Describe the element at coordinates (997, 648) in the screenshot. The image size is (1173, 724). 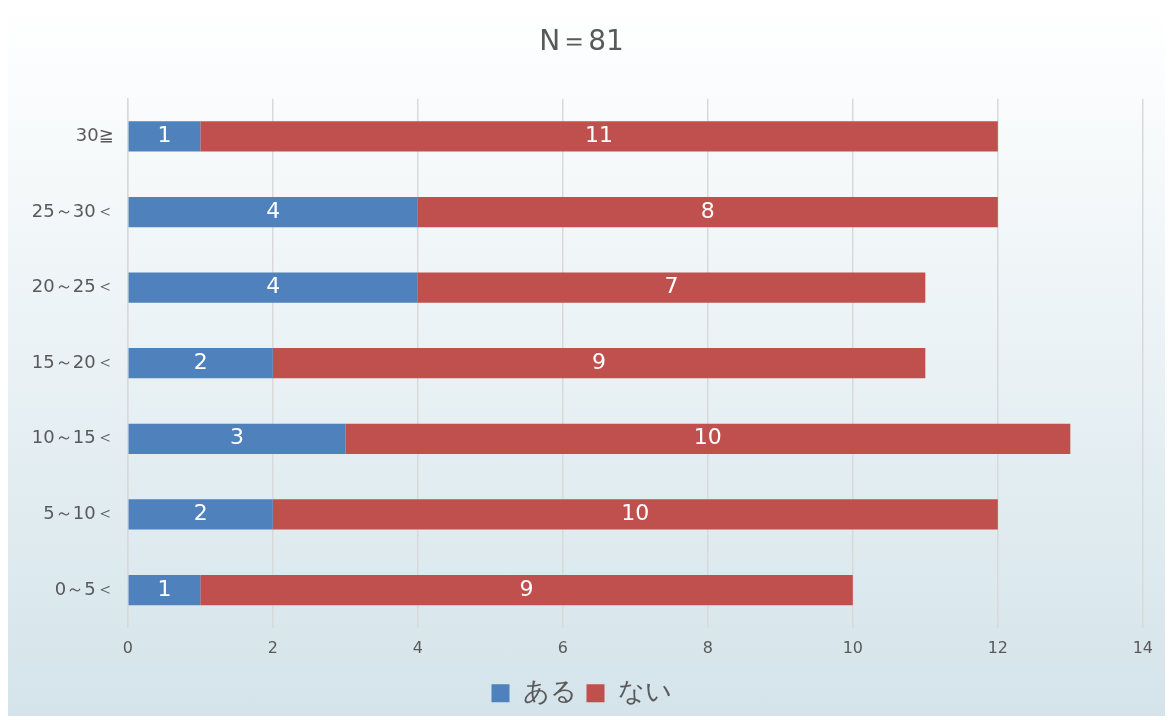
I see `x-tick-label: 12` at that location.